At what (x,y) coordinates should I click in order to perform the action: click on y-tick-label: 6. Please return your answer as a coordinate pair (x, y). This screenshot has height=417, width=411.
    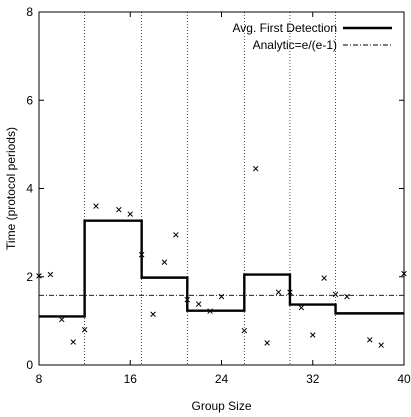
    Looking at the image, I should click on (29, 100).